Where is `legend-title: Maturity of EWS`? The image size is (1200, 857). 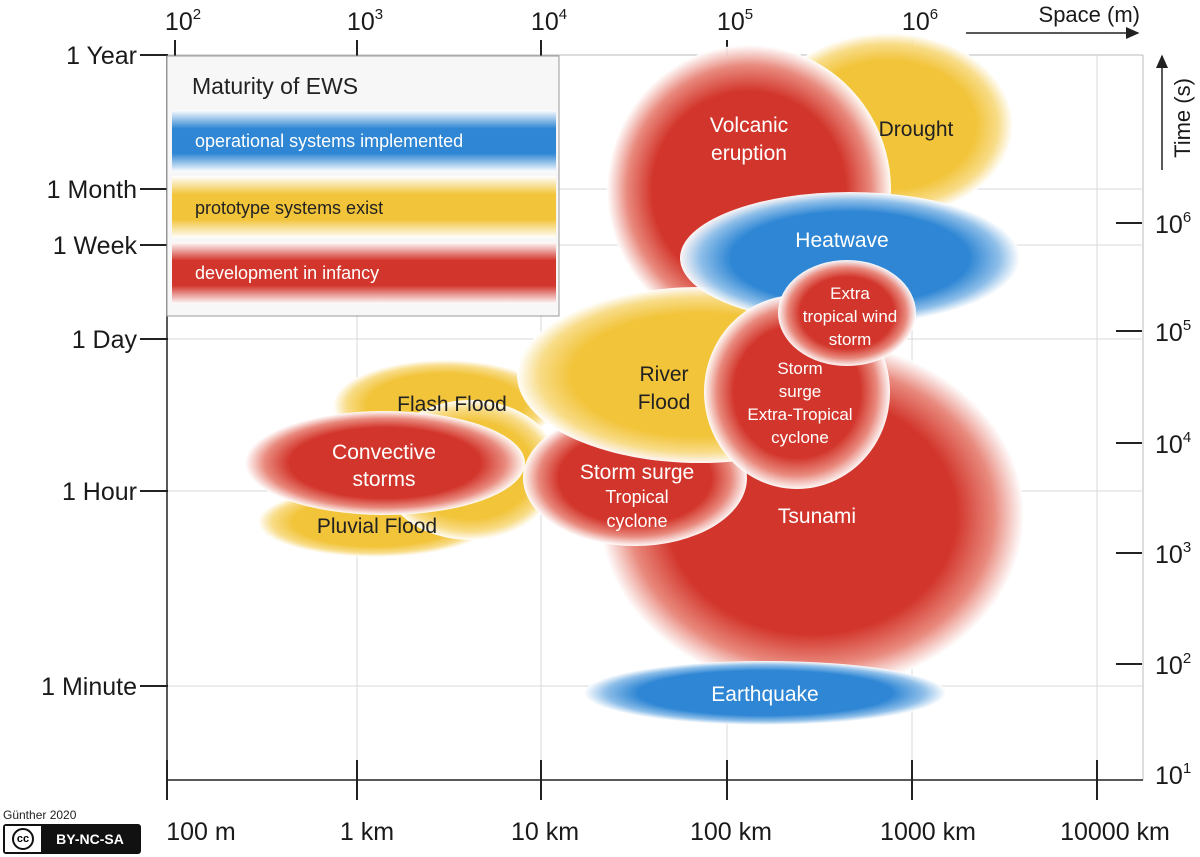 legend-title: Maturity of EWS is located at coordinates (275, 86).